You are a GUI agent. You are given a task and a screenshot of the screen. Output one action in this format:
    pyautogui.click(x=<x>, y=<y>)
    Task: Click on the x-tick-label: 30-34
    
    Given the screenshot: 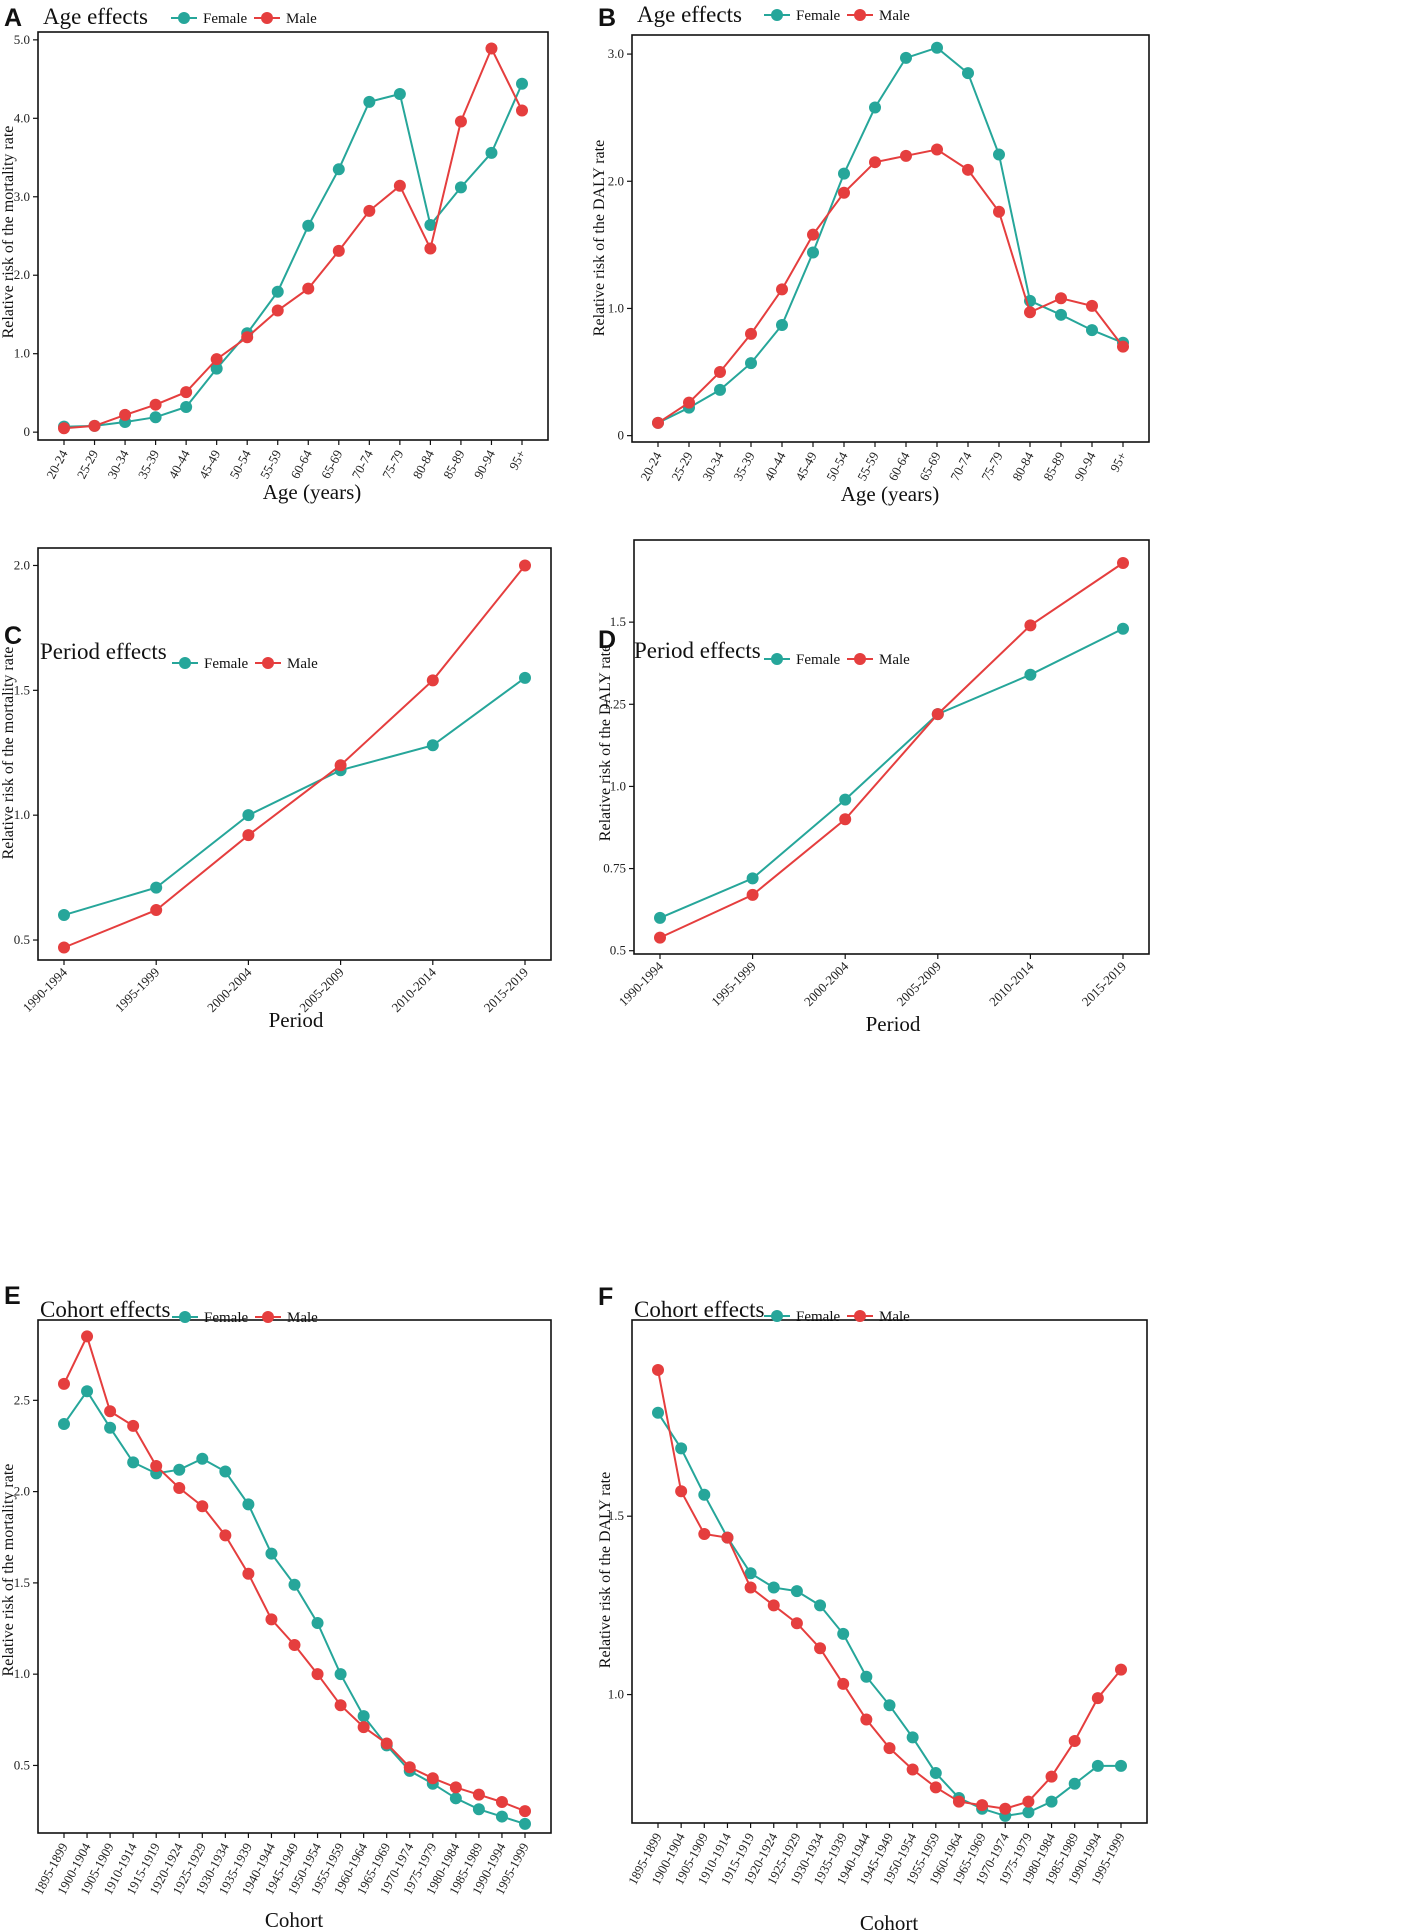 What is the action you would take?
    pyautogui.click(x=713, y=466)
    